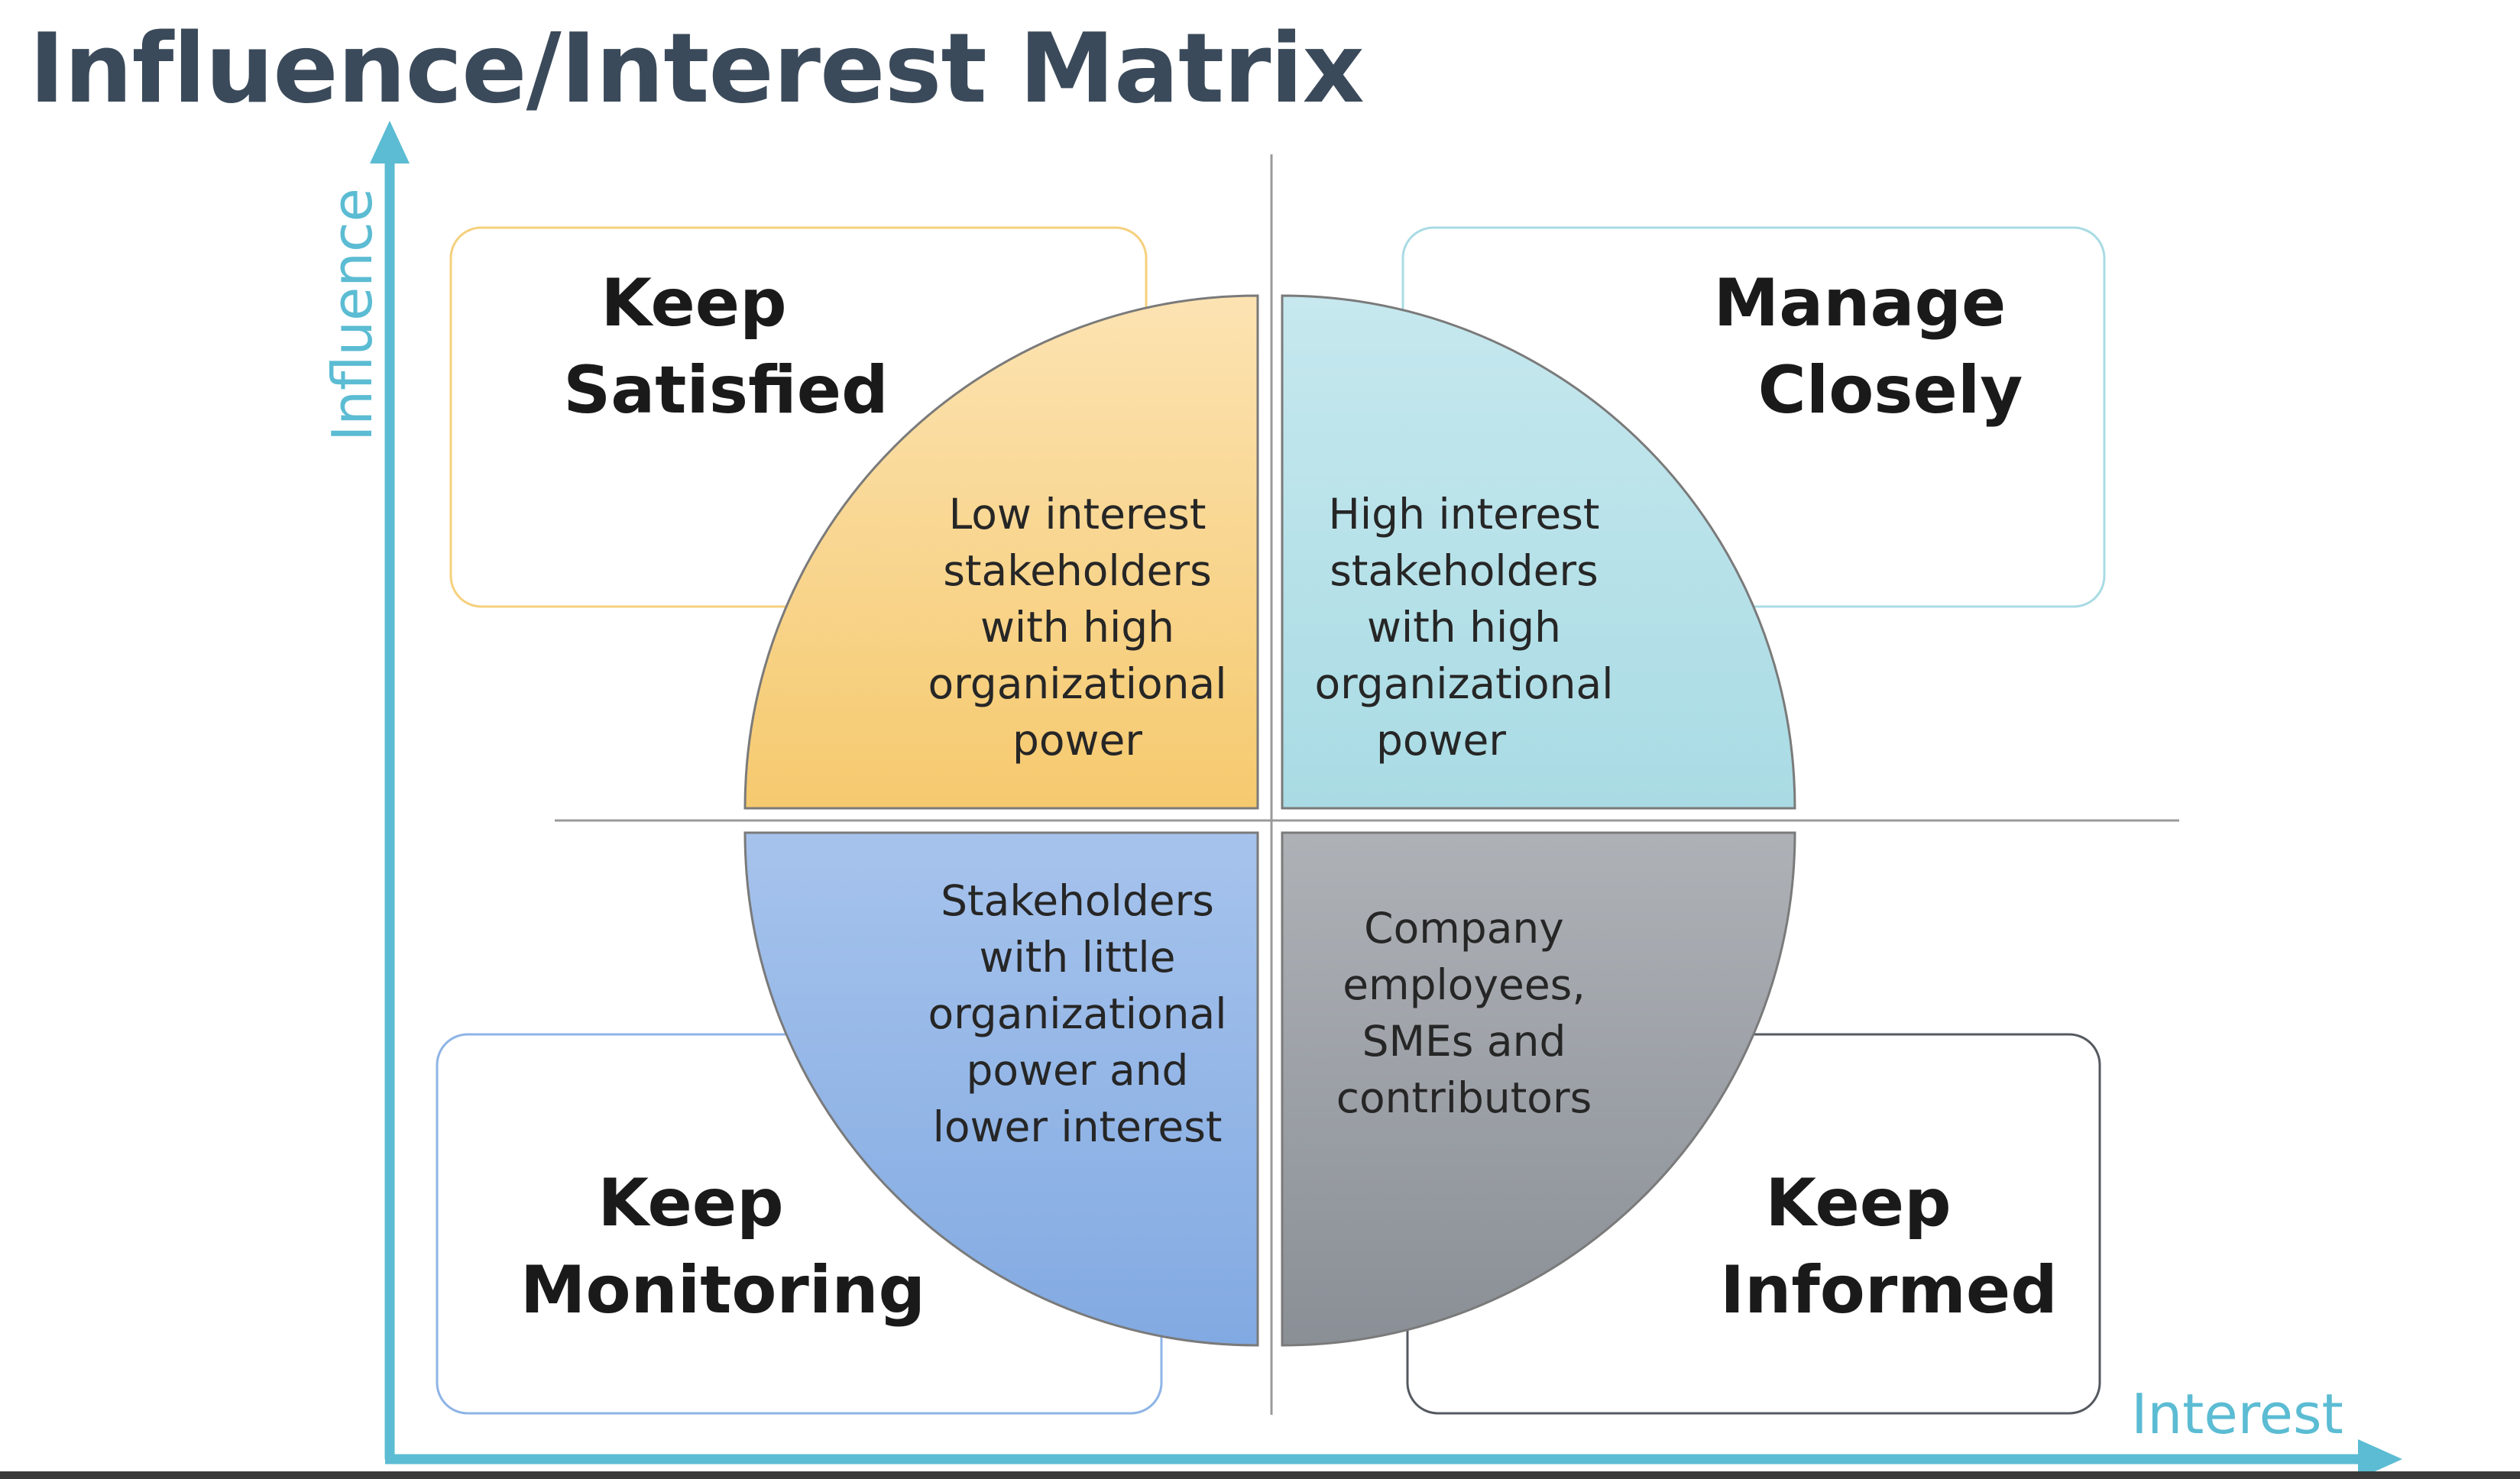 This screenshot has width=2520, height=1479. Describe the element at coordinates (1441, 740) in the screenshot. I see `manage-closely-desc-line-5: power` at that location.